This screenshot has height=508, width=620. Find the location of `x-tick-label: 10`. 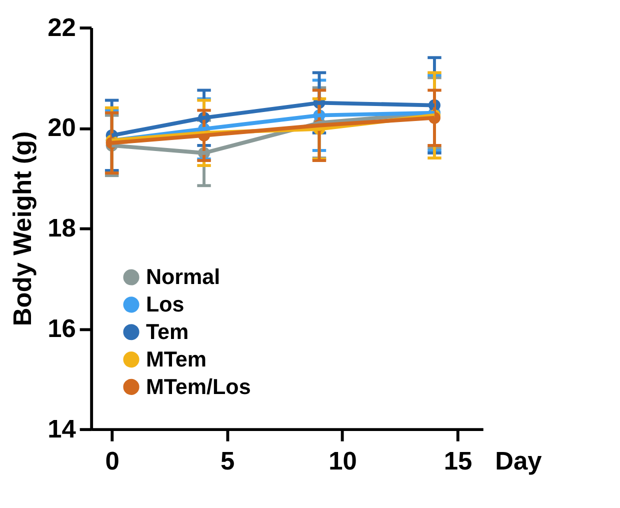

x-tick-label: 10 is located at coordinates (342, 462).